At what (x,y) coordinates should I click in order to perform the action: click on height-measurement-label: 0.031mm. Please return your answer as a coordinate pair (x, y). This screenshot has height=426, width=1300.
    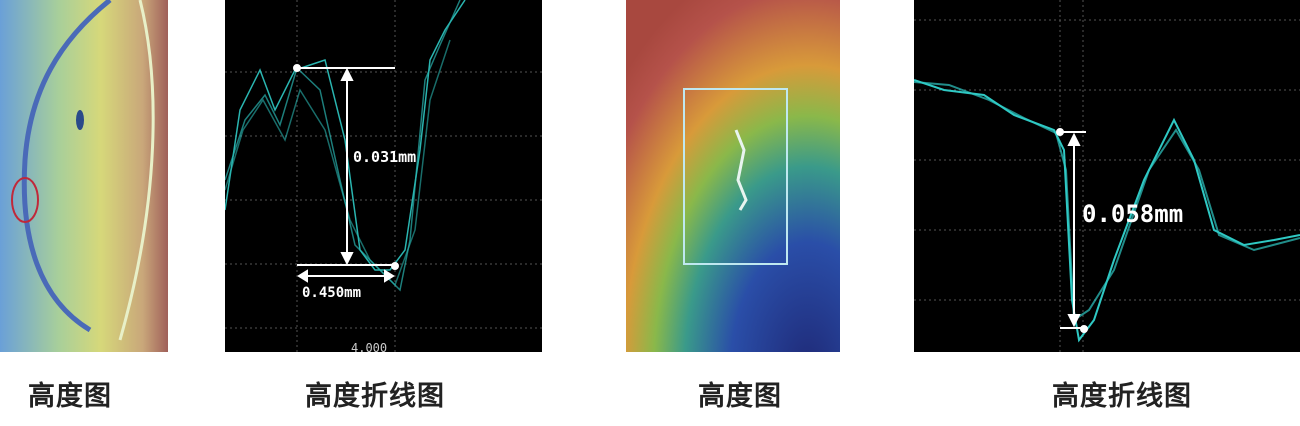
    Looking at the image, I should click on (384, 157).